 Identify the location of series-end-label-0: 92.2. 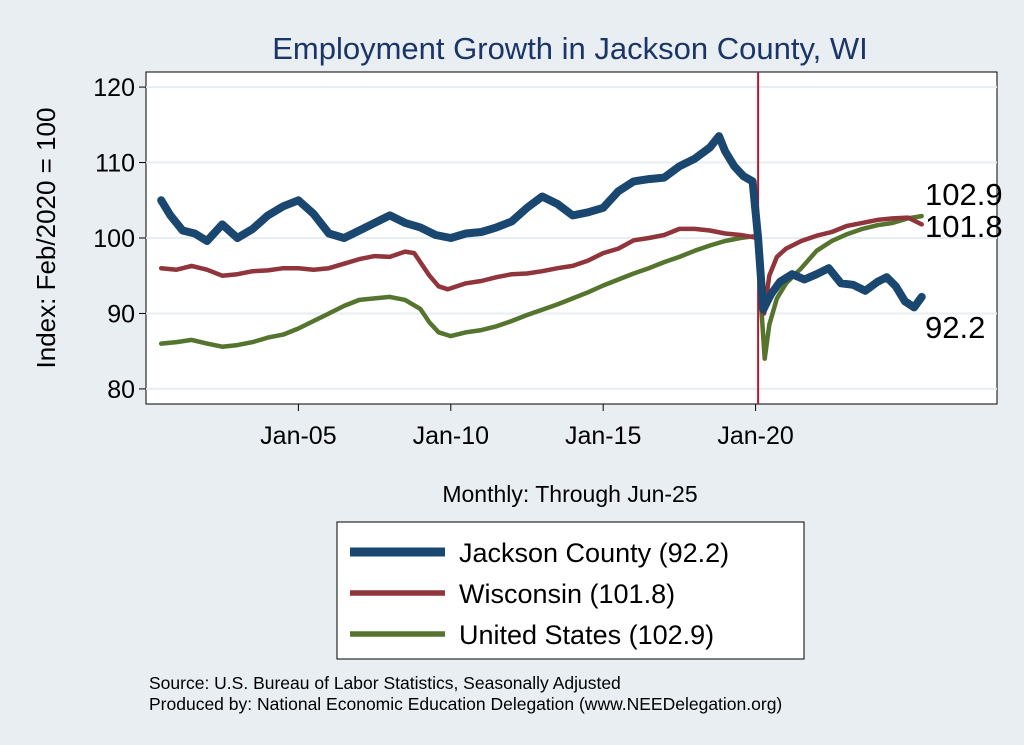
(955, 327).